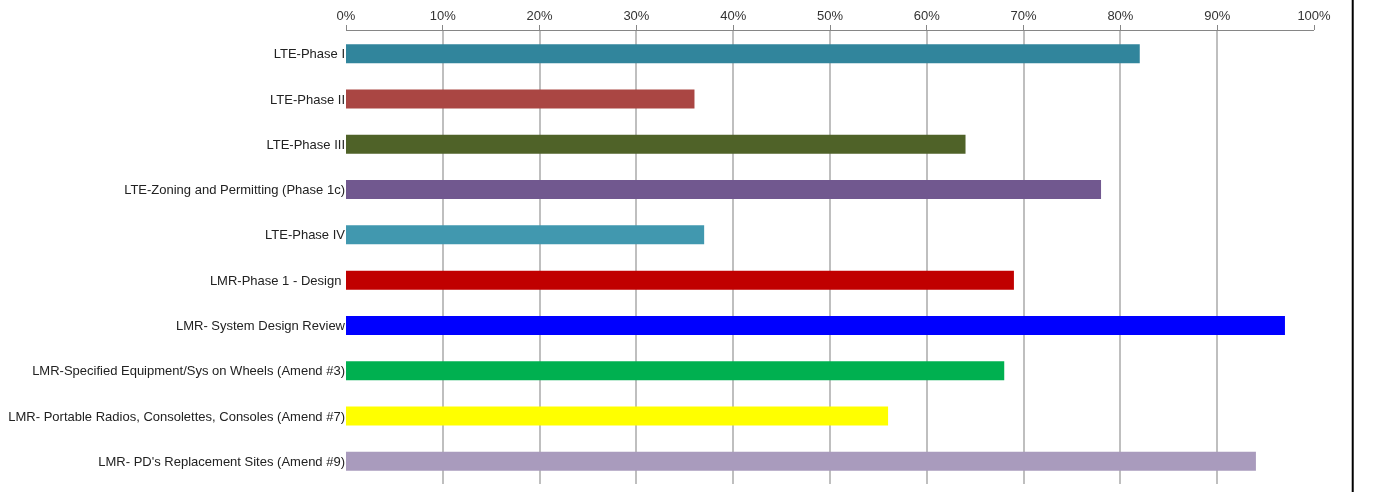 This screenshot has height=492, width=1374. I want to click on y-tick-label: LMR- System Design Review, so click(260, 325).